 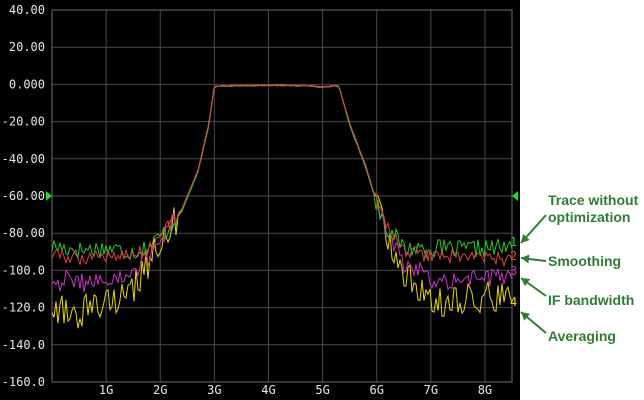 What do you see at coordinates (431, 390) in the screenshot?
I see `x-tick-label: 7G` at bounding box center [431, 390].